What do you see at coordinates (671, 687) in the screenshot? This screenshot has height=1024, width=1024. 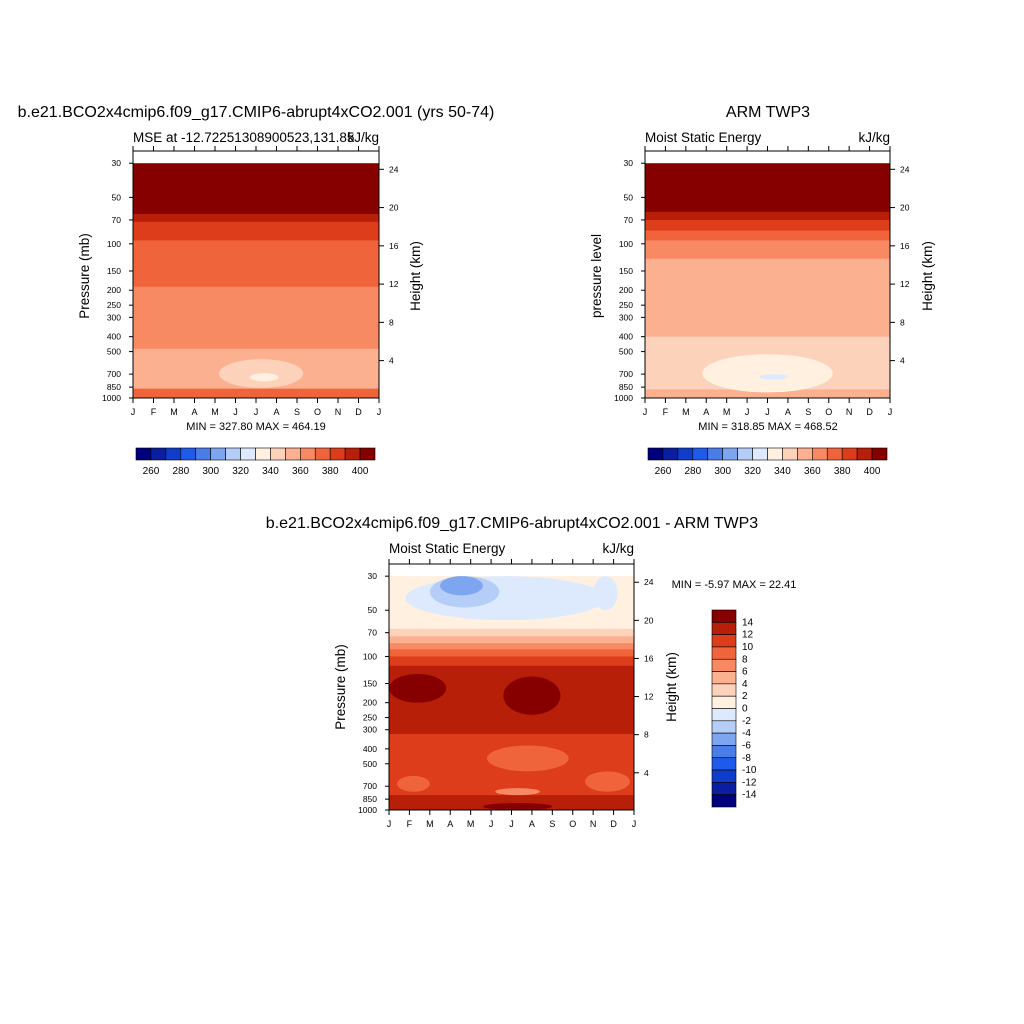 I see `panel-diff-ylabel-right: Height (km)` at bounding box center [671, 687].